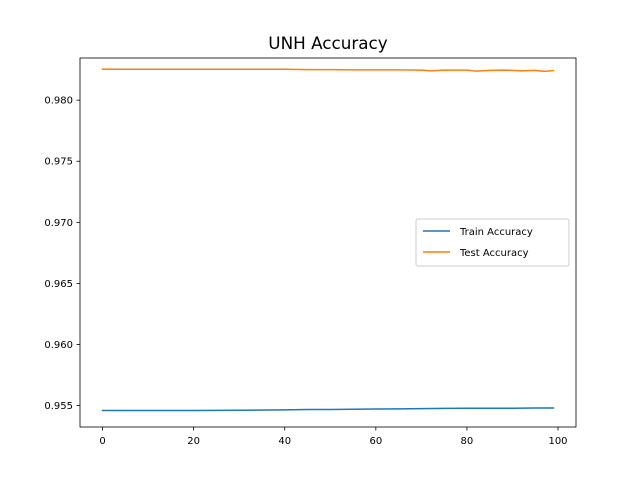  What do you see at coordinates (557, 441) in the screenshot?
I see `x-tick-label: 100` at bounding box center [557, 441].